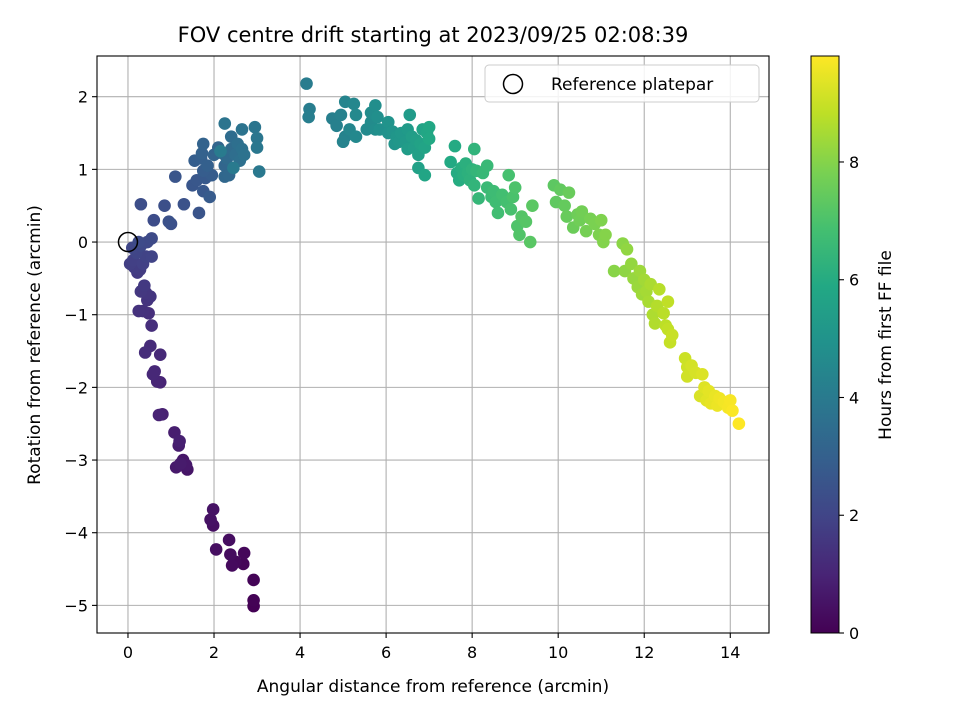 This screenshot has width=960, height=720. Describe the element at coordinates (472, 652) in the screenshot. I see `x-tick-label: 8` at that location.